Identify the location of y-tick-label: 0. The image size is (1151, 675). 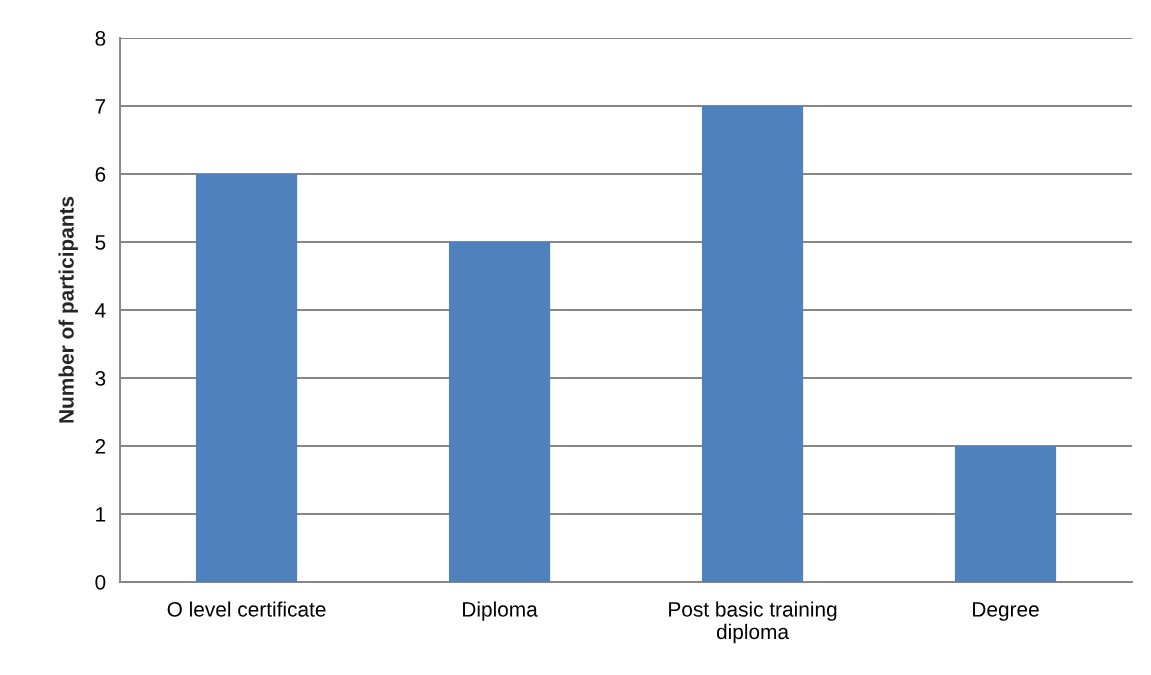
(100, 582).